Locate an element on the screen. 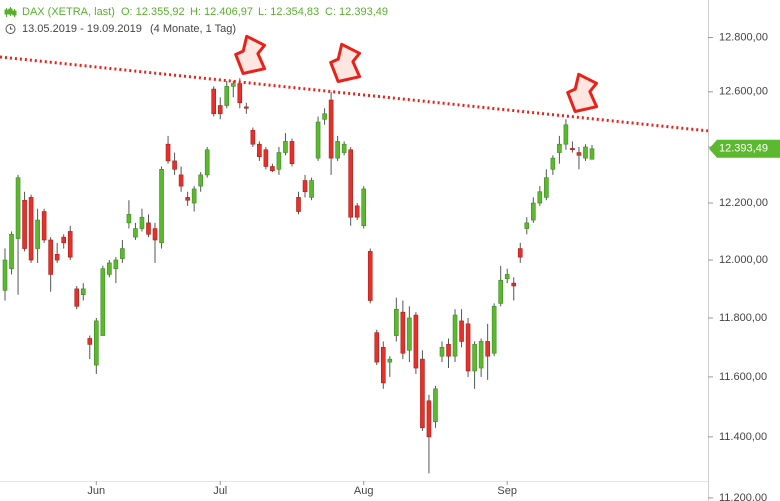 The image size is (780, 501). x-tick-label: Aug is located at coordinates (364, 491).